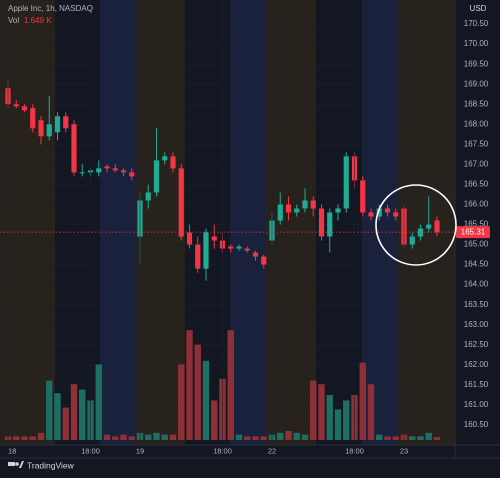 This screenshot has height=478, width=500. I want to click on y-tick-label: 162.50, so click(476, 344).